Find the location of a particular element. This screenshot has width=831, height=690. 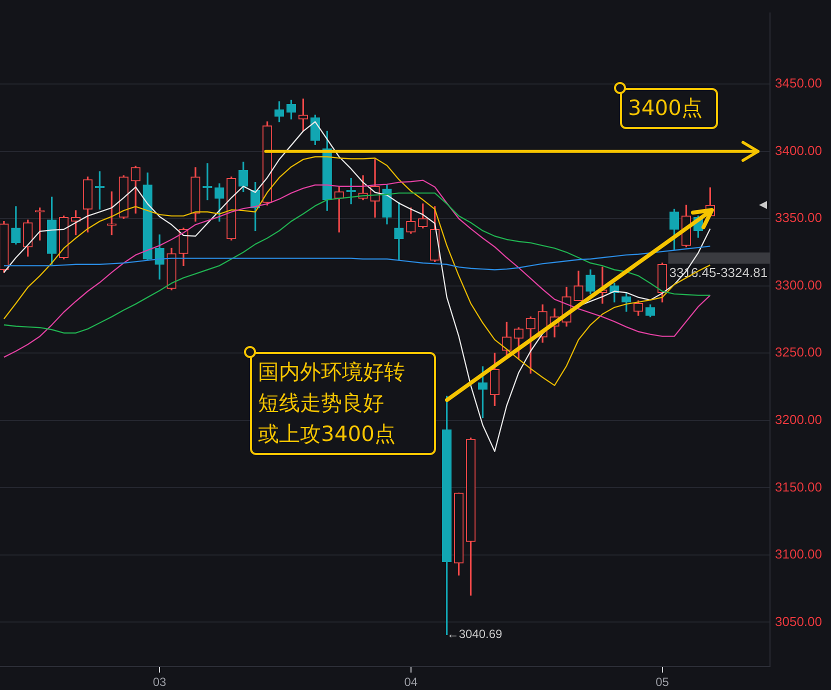

annotation: 国内外环境好转 is located at coordinates (332, 372).